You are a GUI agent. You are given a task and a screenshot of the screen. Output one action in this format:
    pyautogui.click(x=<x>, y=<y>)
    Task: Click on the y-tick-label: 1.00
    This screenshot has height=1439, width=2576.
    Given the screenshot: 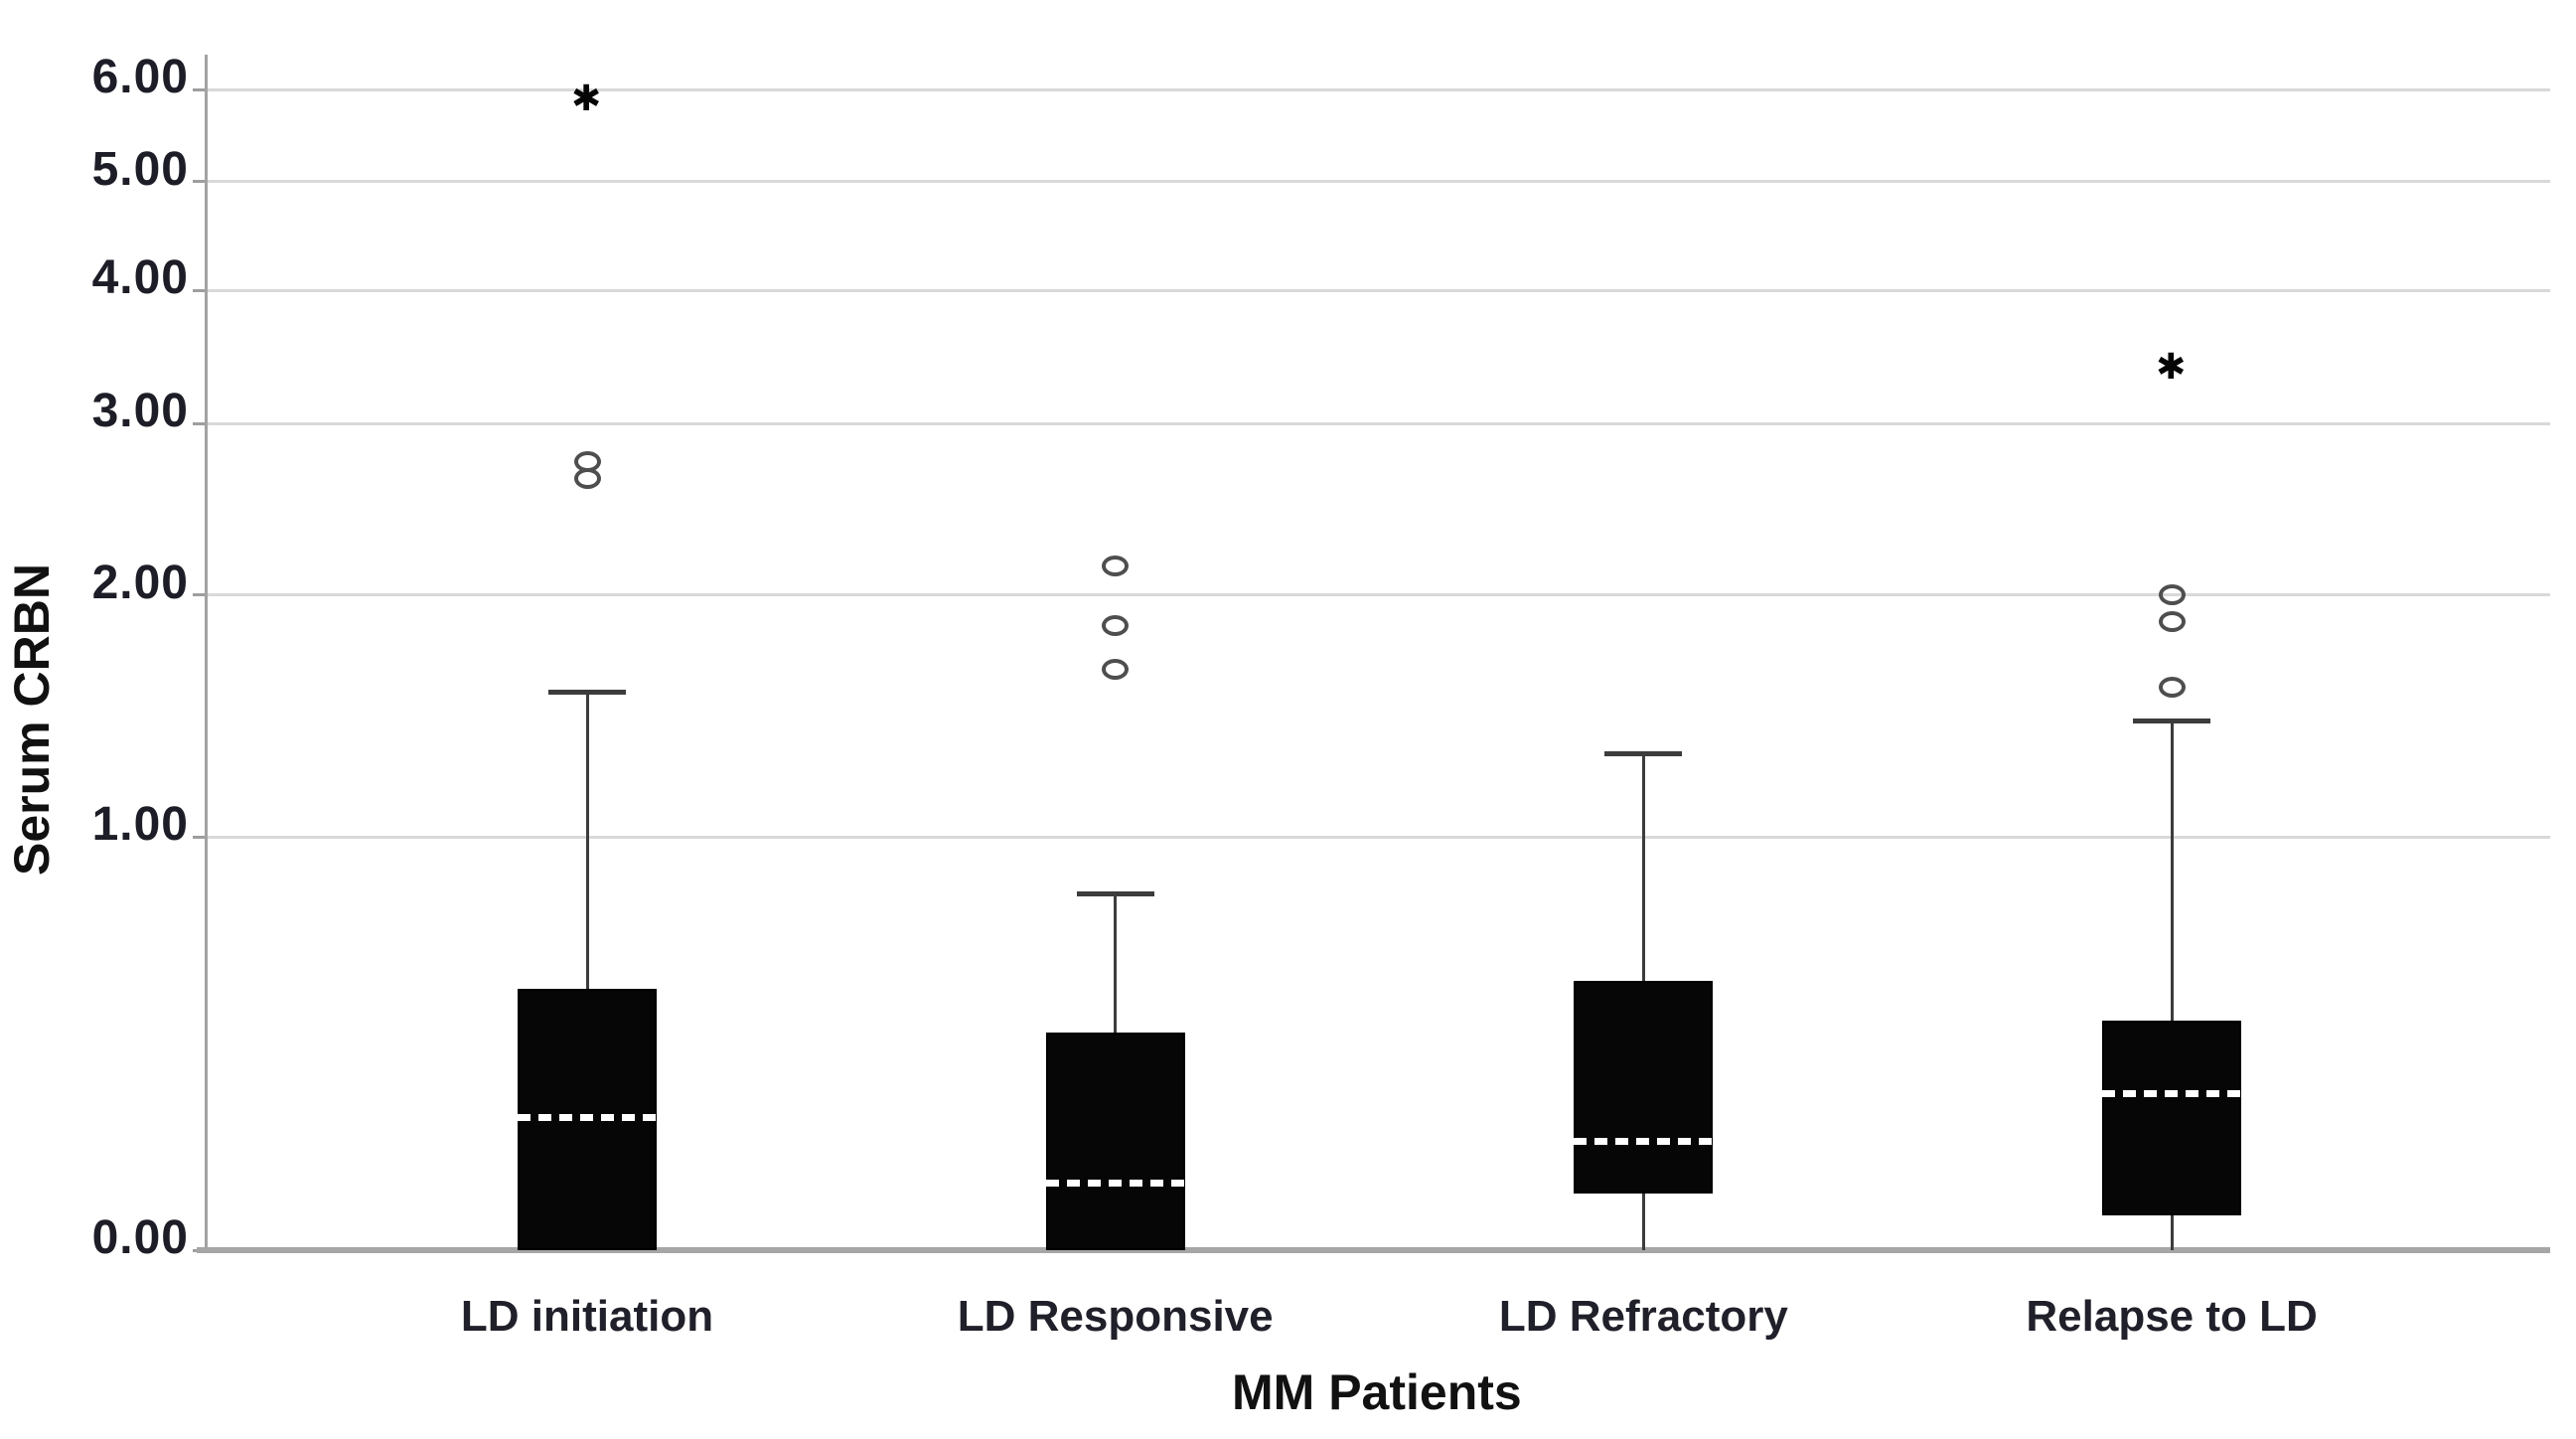 What is the action you would take?
    pyautogui.click(x=140, y=825)
    